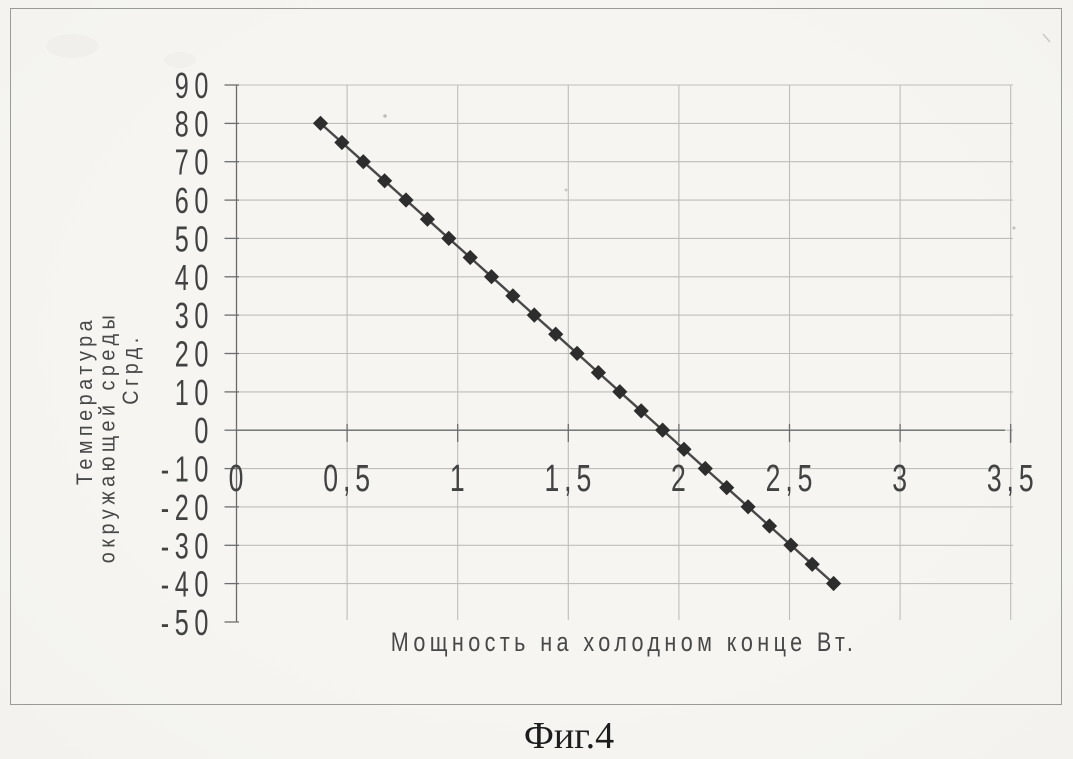 The height and width of the screenshot is (759, 1073). What do you see at coordinates (194, 162) in the screenshot?
I see `svg-text: 70` at bounding box center [194, 162].